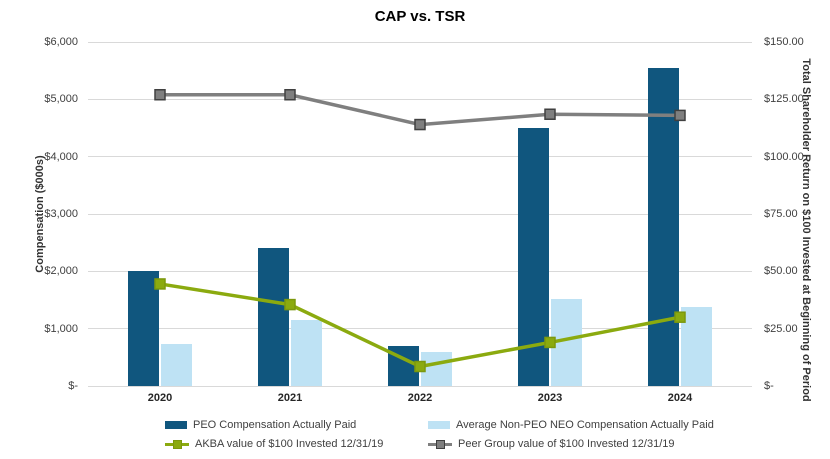 This screenshot has height=459, width=830. What do you see at coordinates (781, 271) in the screenshot?
I see `right-axis-tick: $50.00` at bounding box center [781, 271].